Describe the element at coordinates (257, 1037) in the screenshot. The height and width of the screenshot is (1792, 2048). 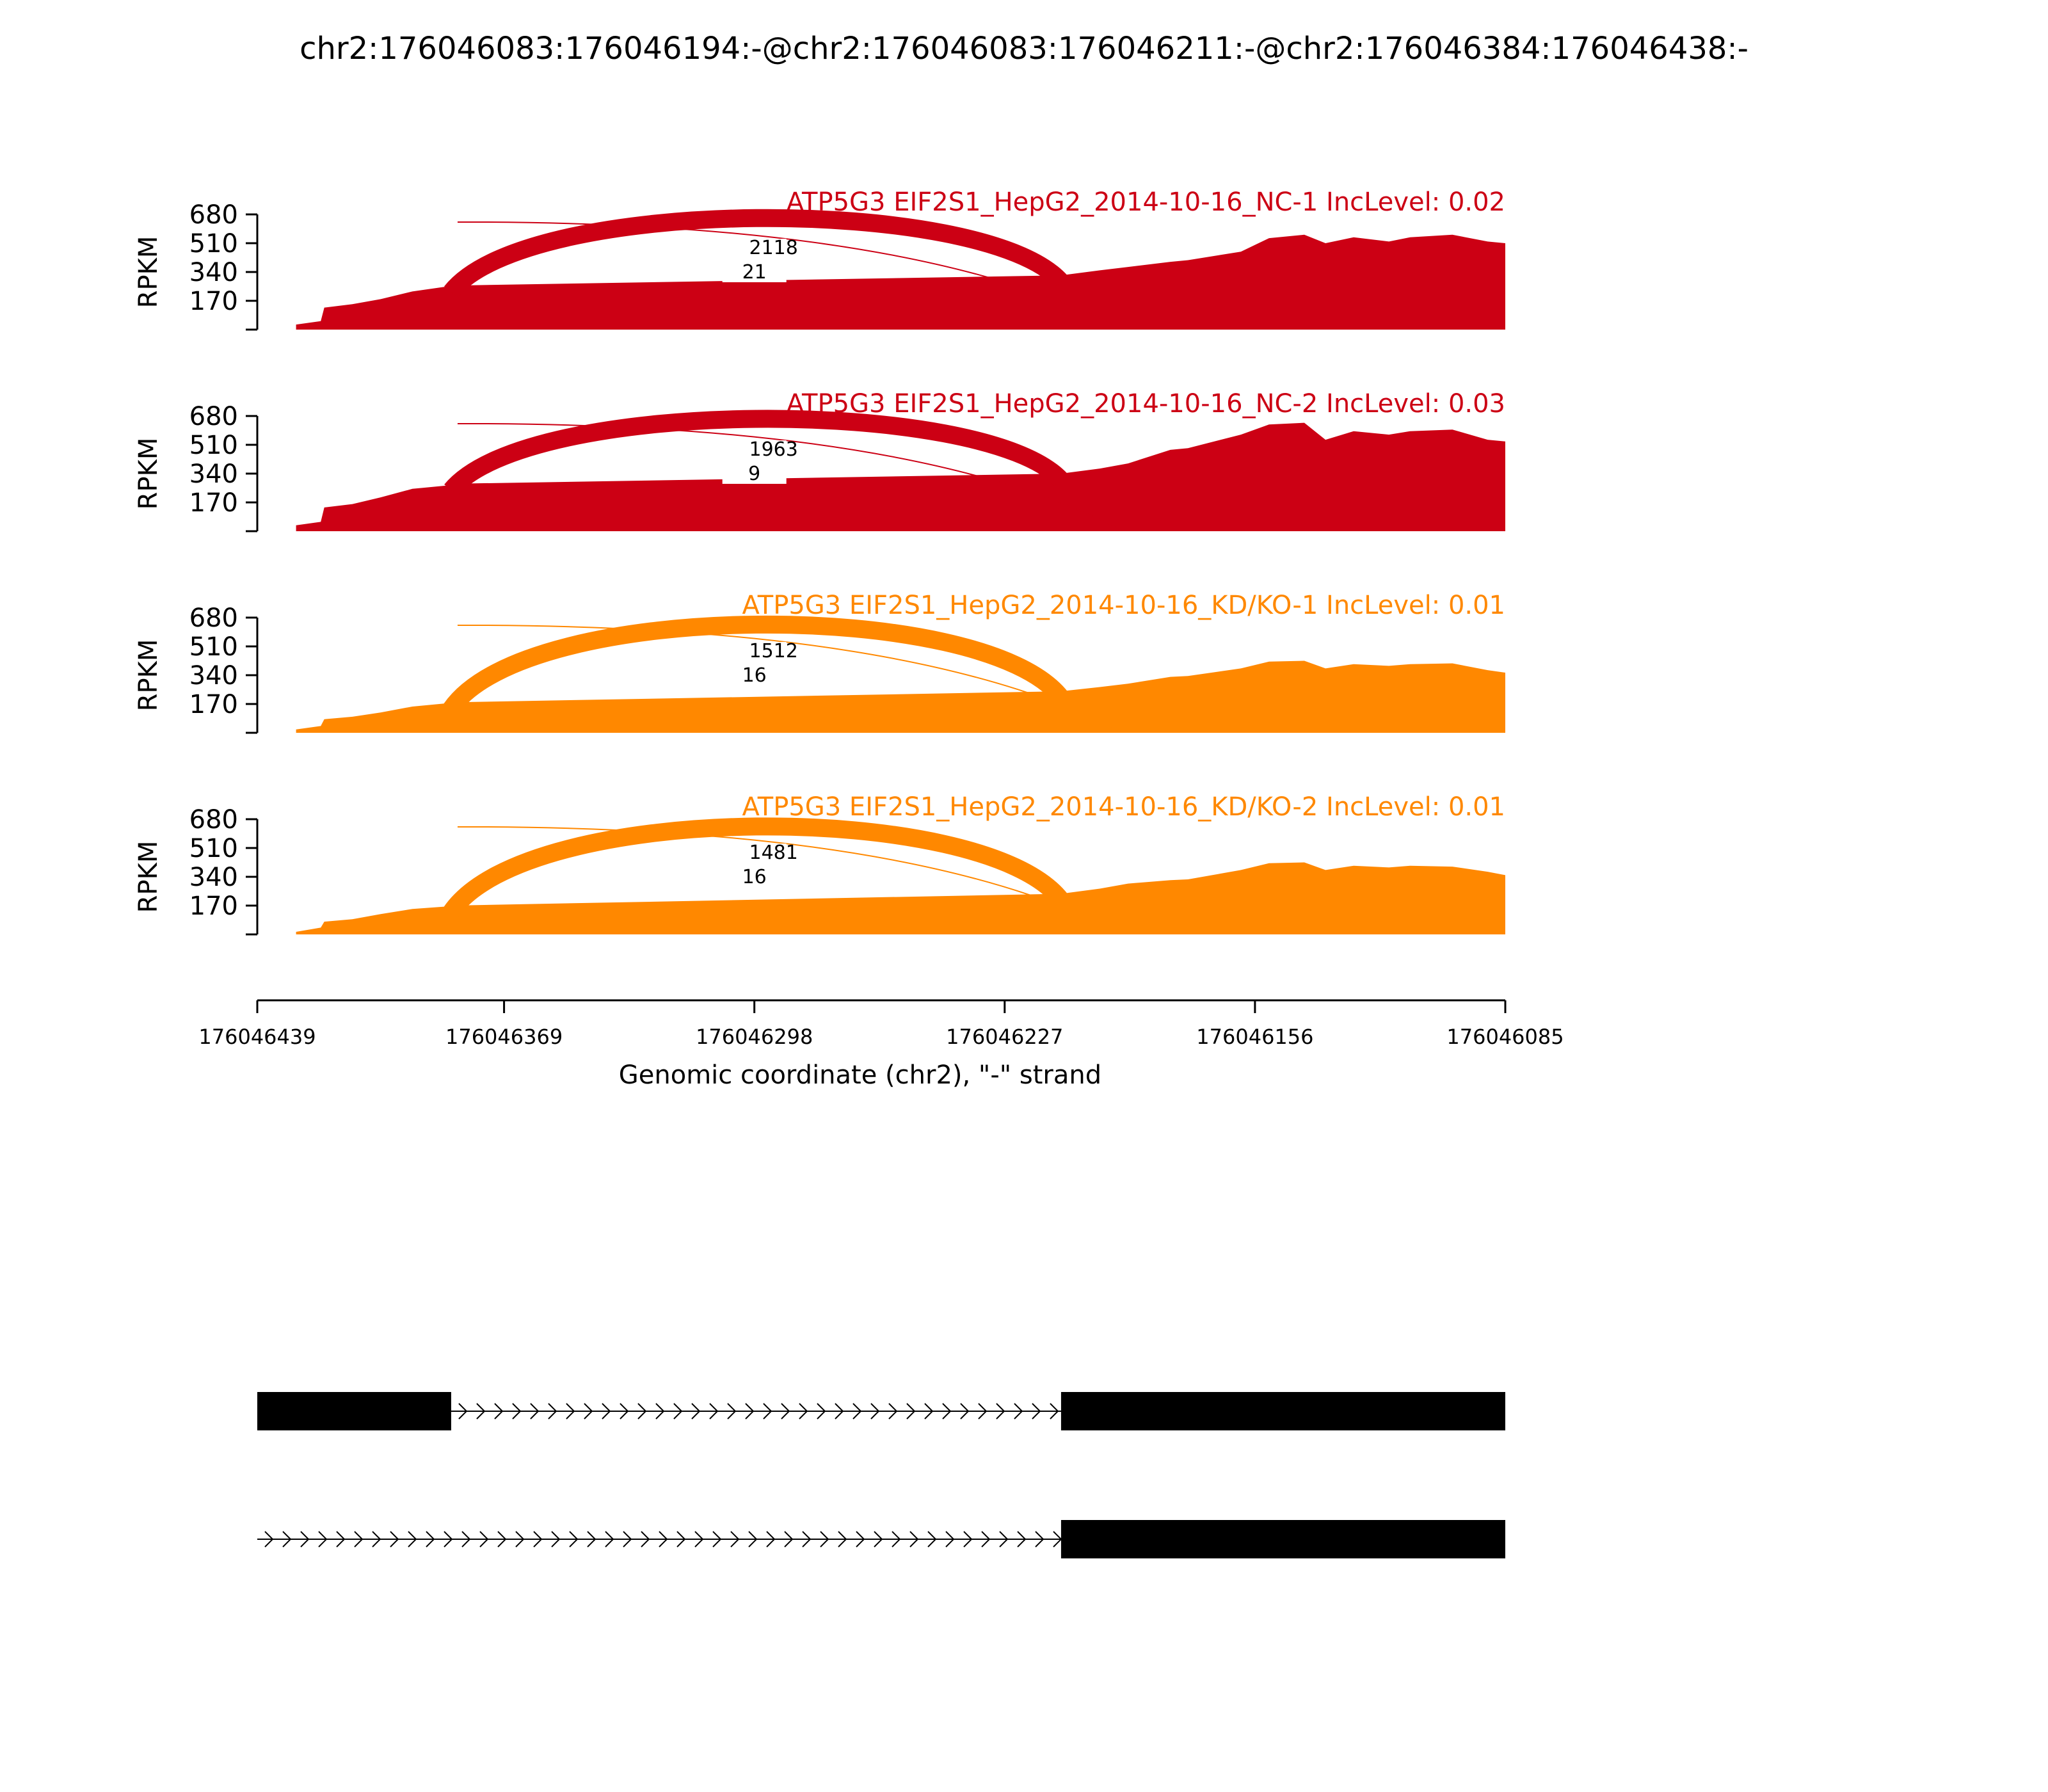
I see `x-tick-label: 176046439` at that location.